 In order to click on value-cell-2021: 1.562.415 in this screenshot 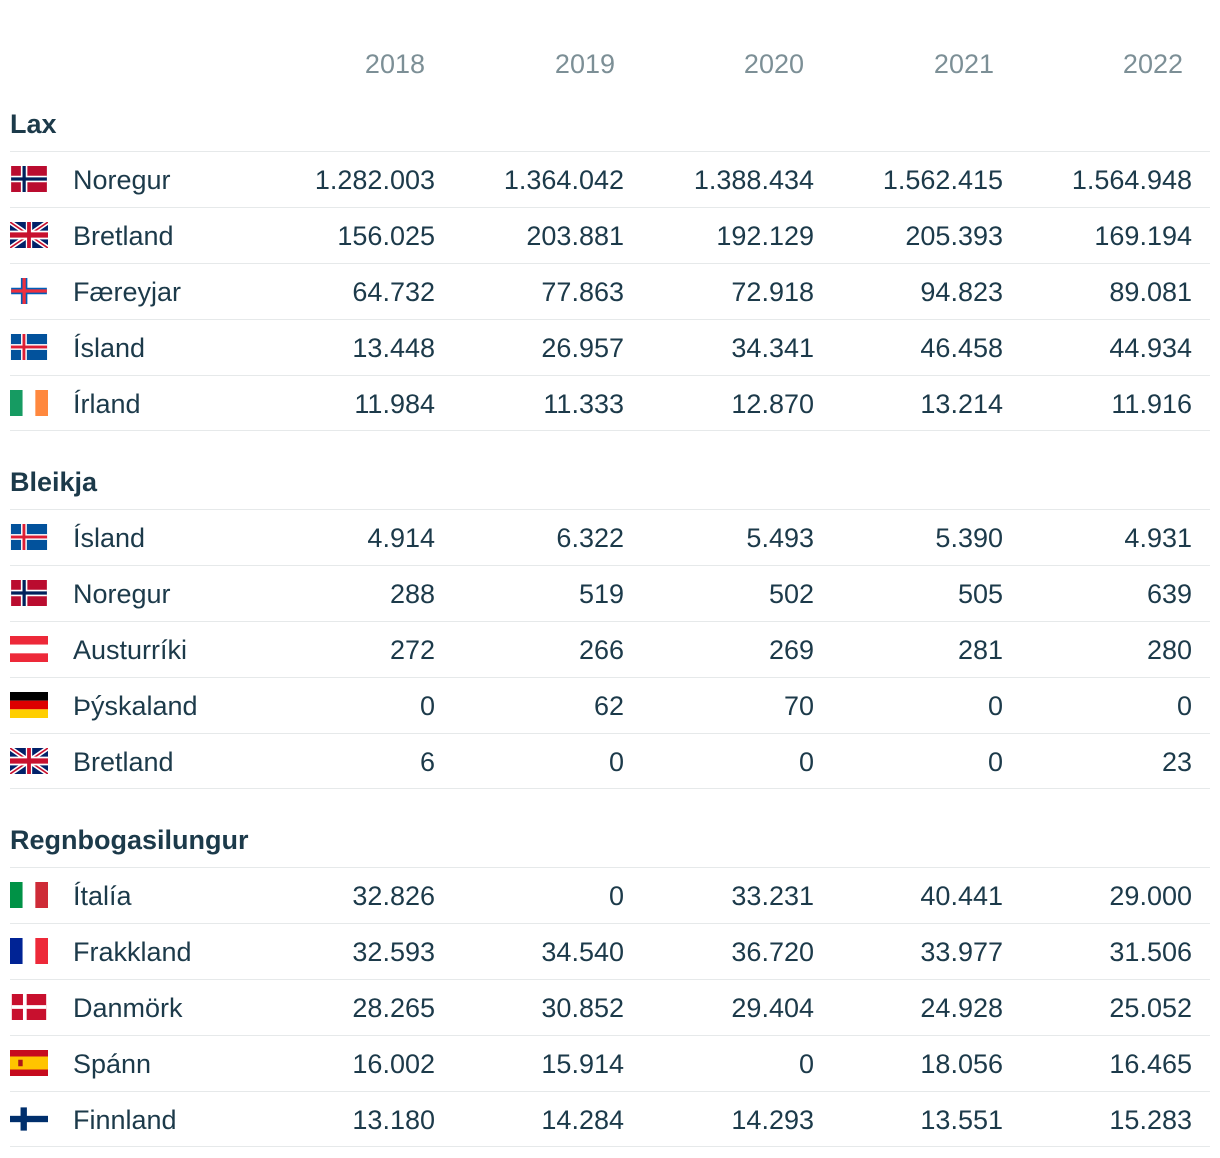, I will do `click(942, 180)`.